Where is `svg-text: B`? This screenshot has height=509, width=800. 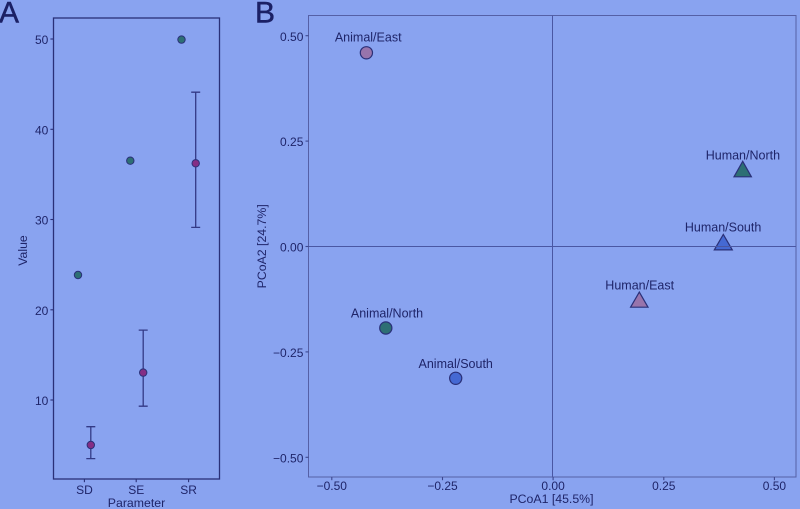
svg-text: B is located at coordinates (265, 14).